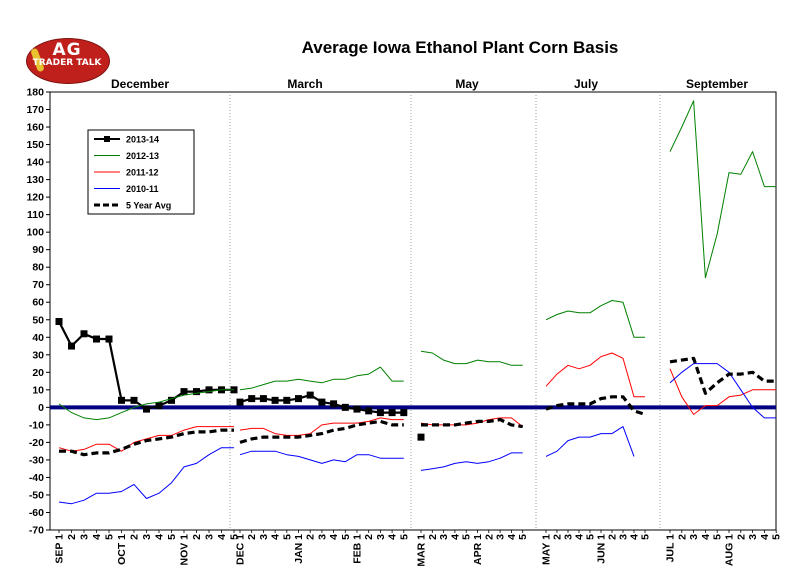 Image resolution: width=801 pixels, height=582 pixels. I want to click on x-tick-label: FEB 1, so click(358, 549).